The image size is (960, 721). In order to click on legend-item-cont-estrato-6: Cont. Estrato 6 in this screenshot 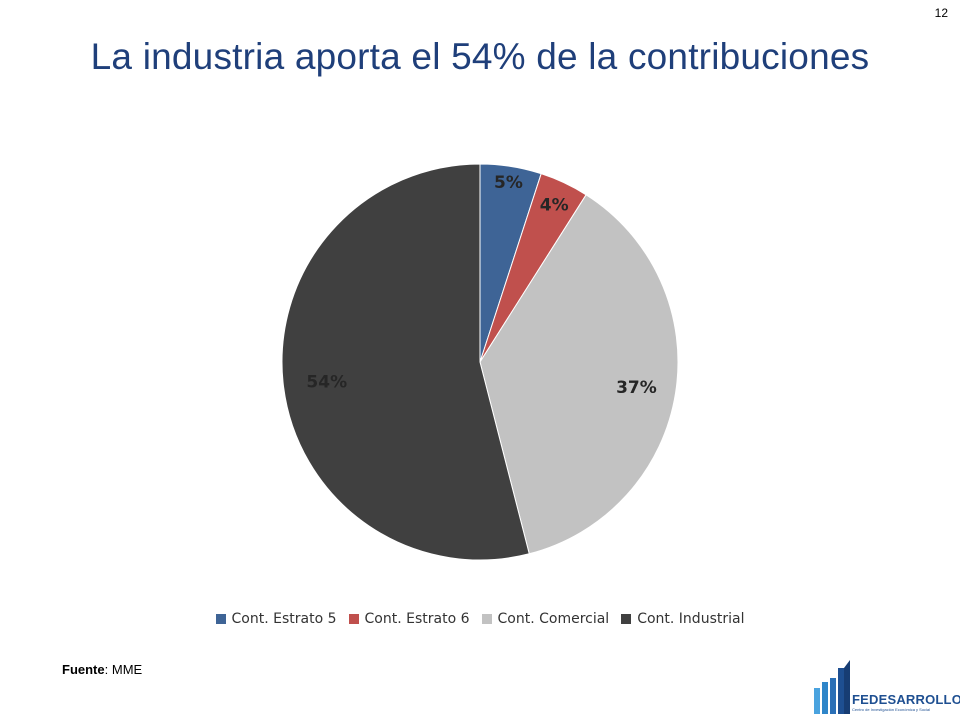, I will do `click(409, 619)`.